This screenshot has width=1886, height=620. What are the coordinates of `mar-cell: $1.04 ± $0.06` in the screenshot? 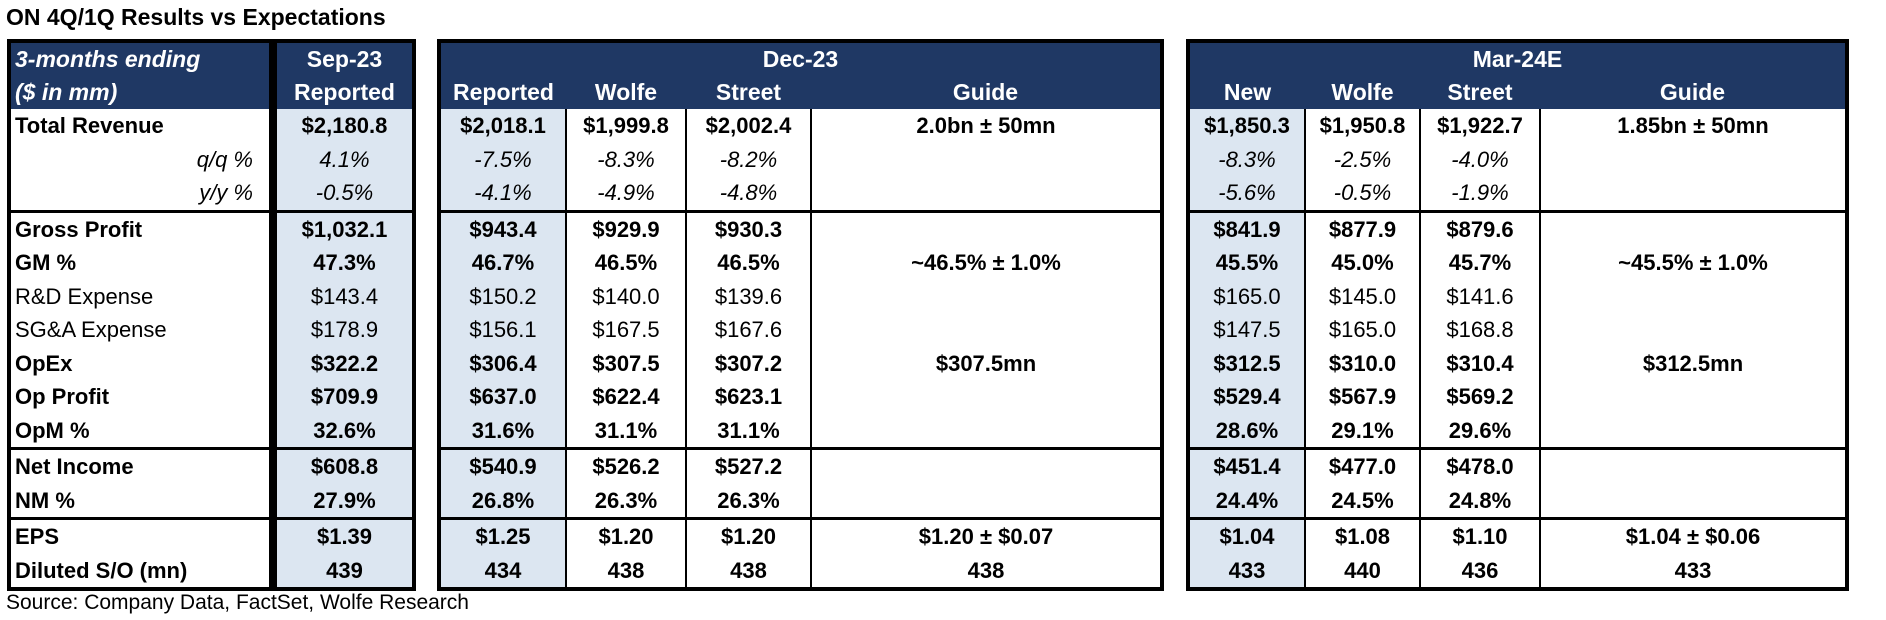 It's located at (1692, 535).